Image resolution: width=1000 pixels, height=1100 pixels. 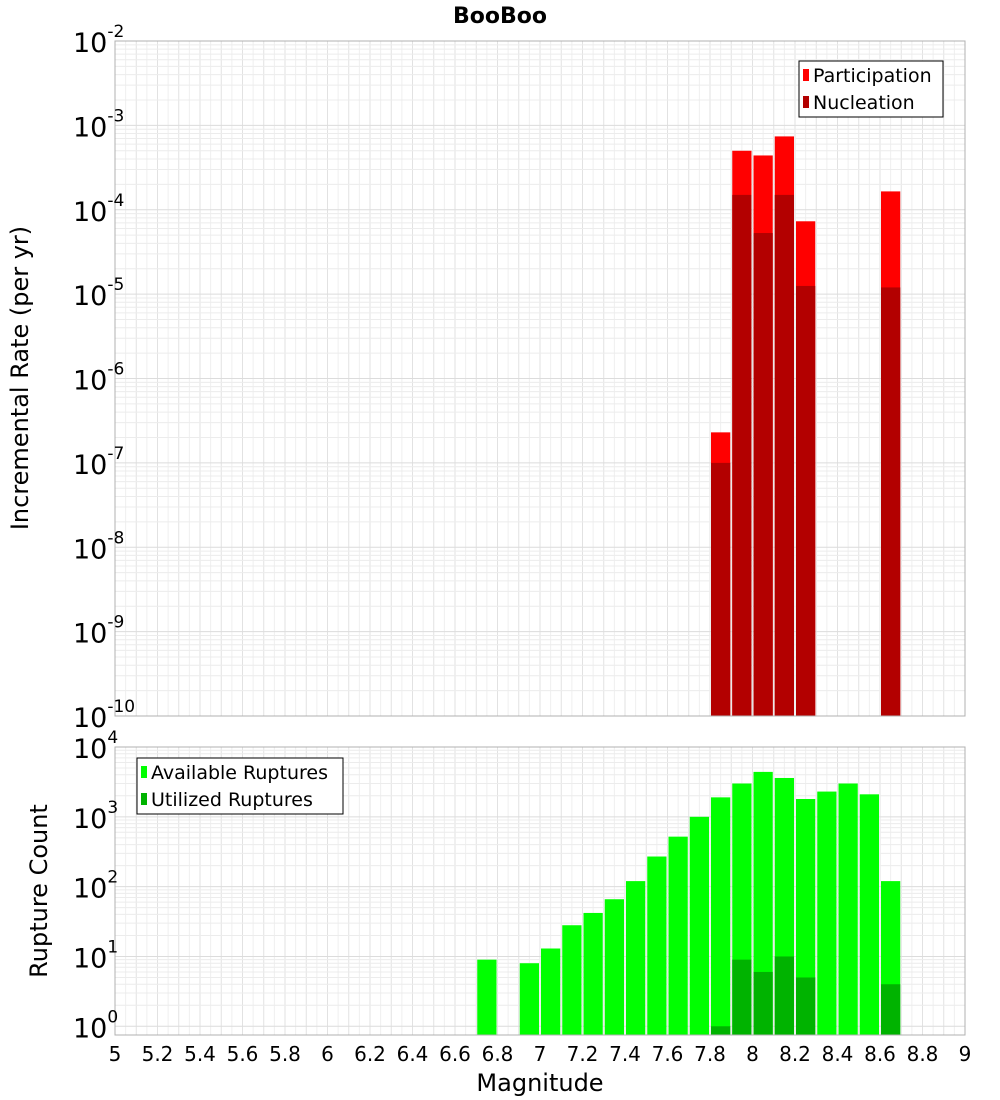 I want to click on legend: Available Ruptures Utilized Ruptures, so click(x=240, y=786).